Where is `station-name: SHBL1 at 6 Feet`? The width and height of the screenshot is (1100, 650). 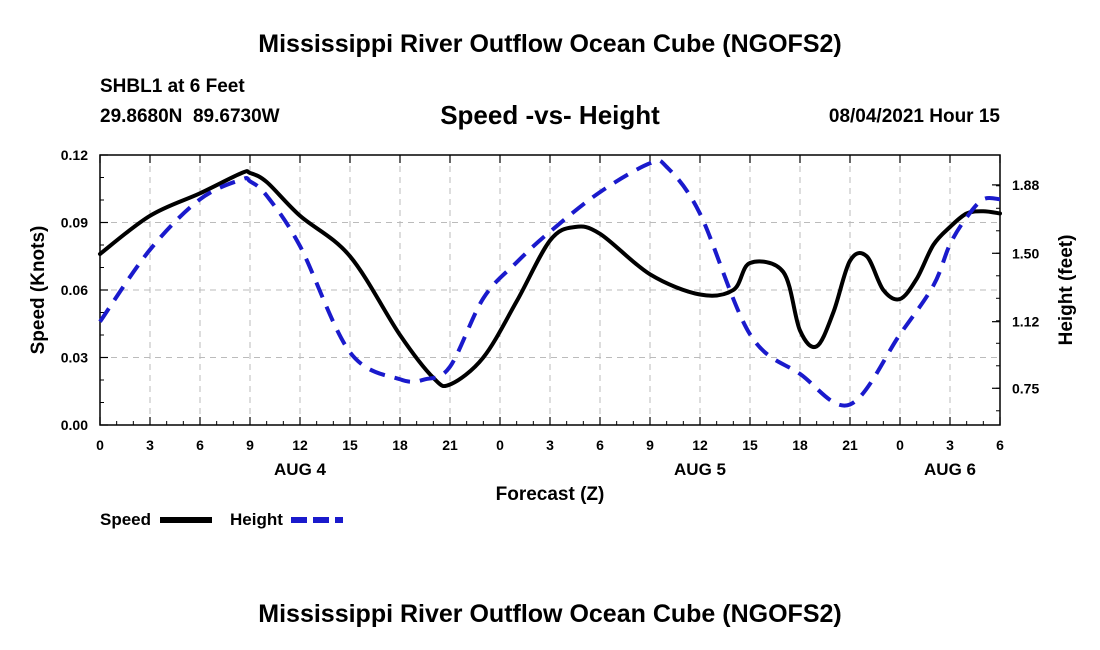 station-name: SHBL1 at 6 Feet is located at coordinates (172, 86).